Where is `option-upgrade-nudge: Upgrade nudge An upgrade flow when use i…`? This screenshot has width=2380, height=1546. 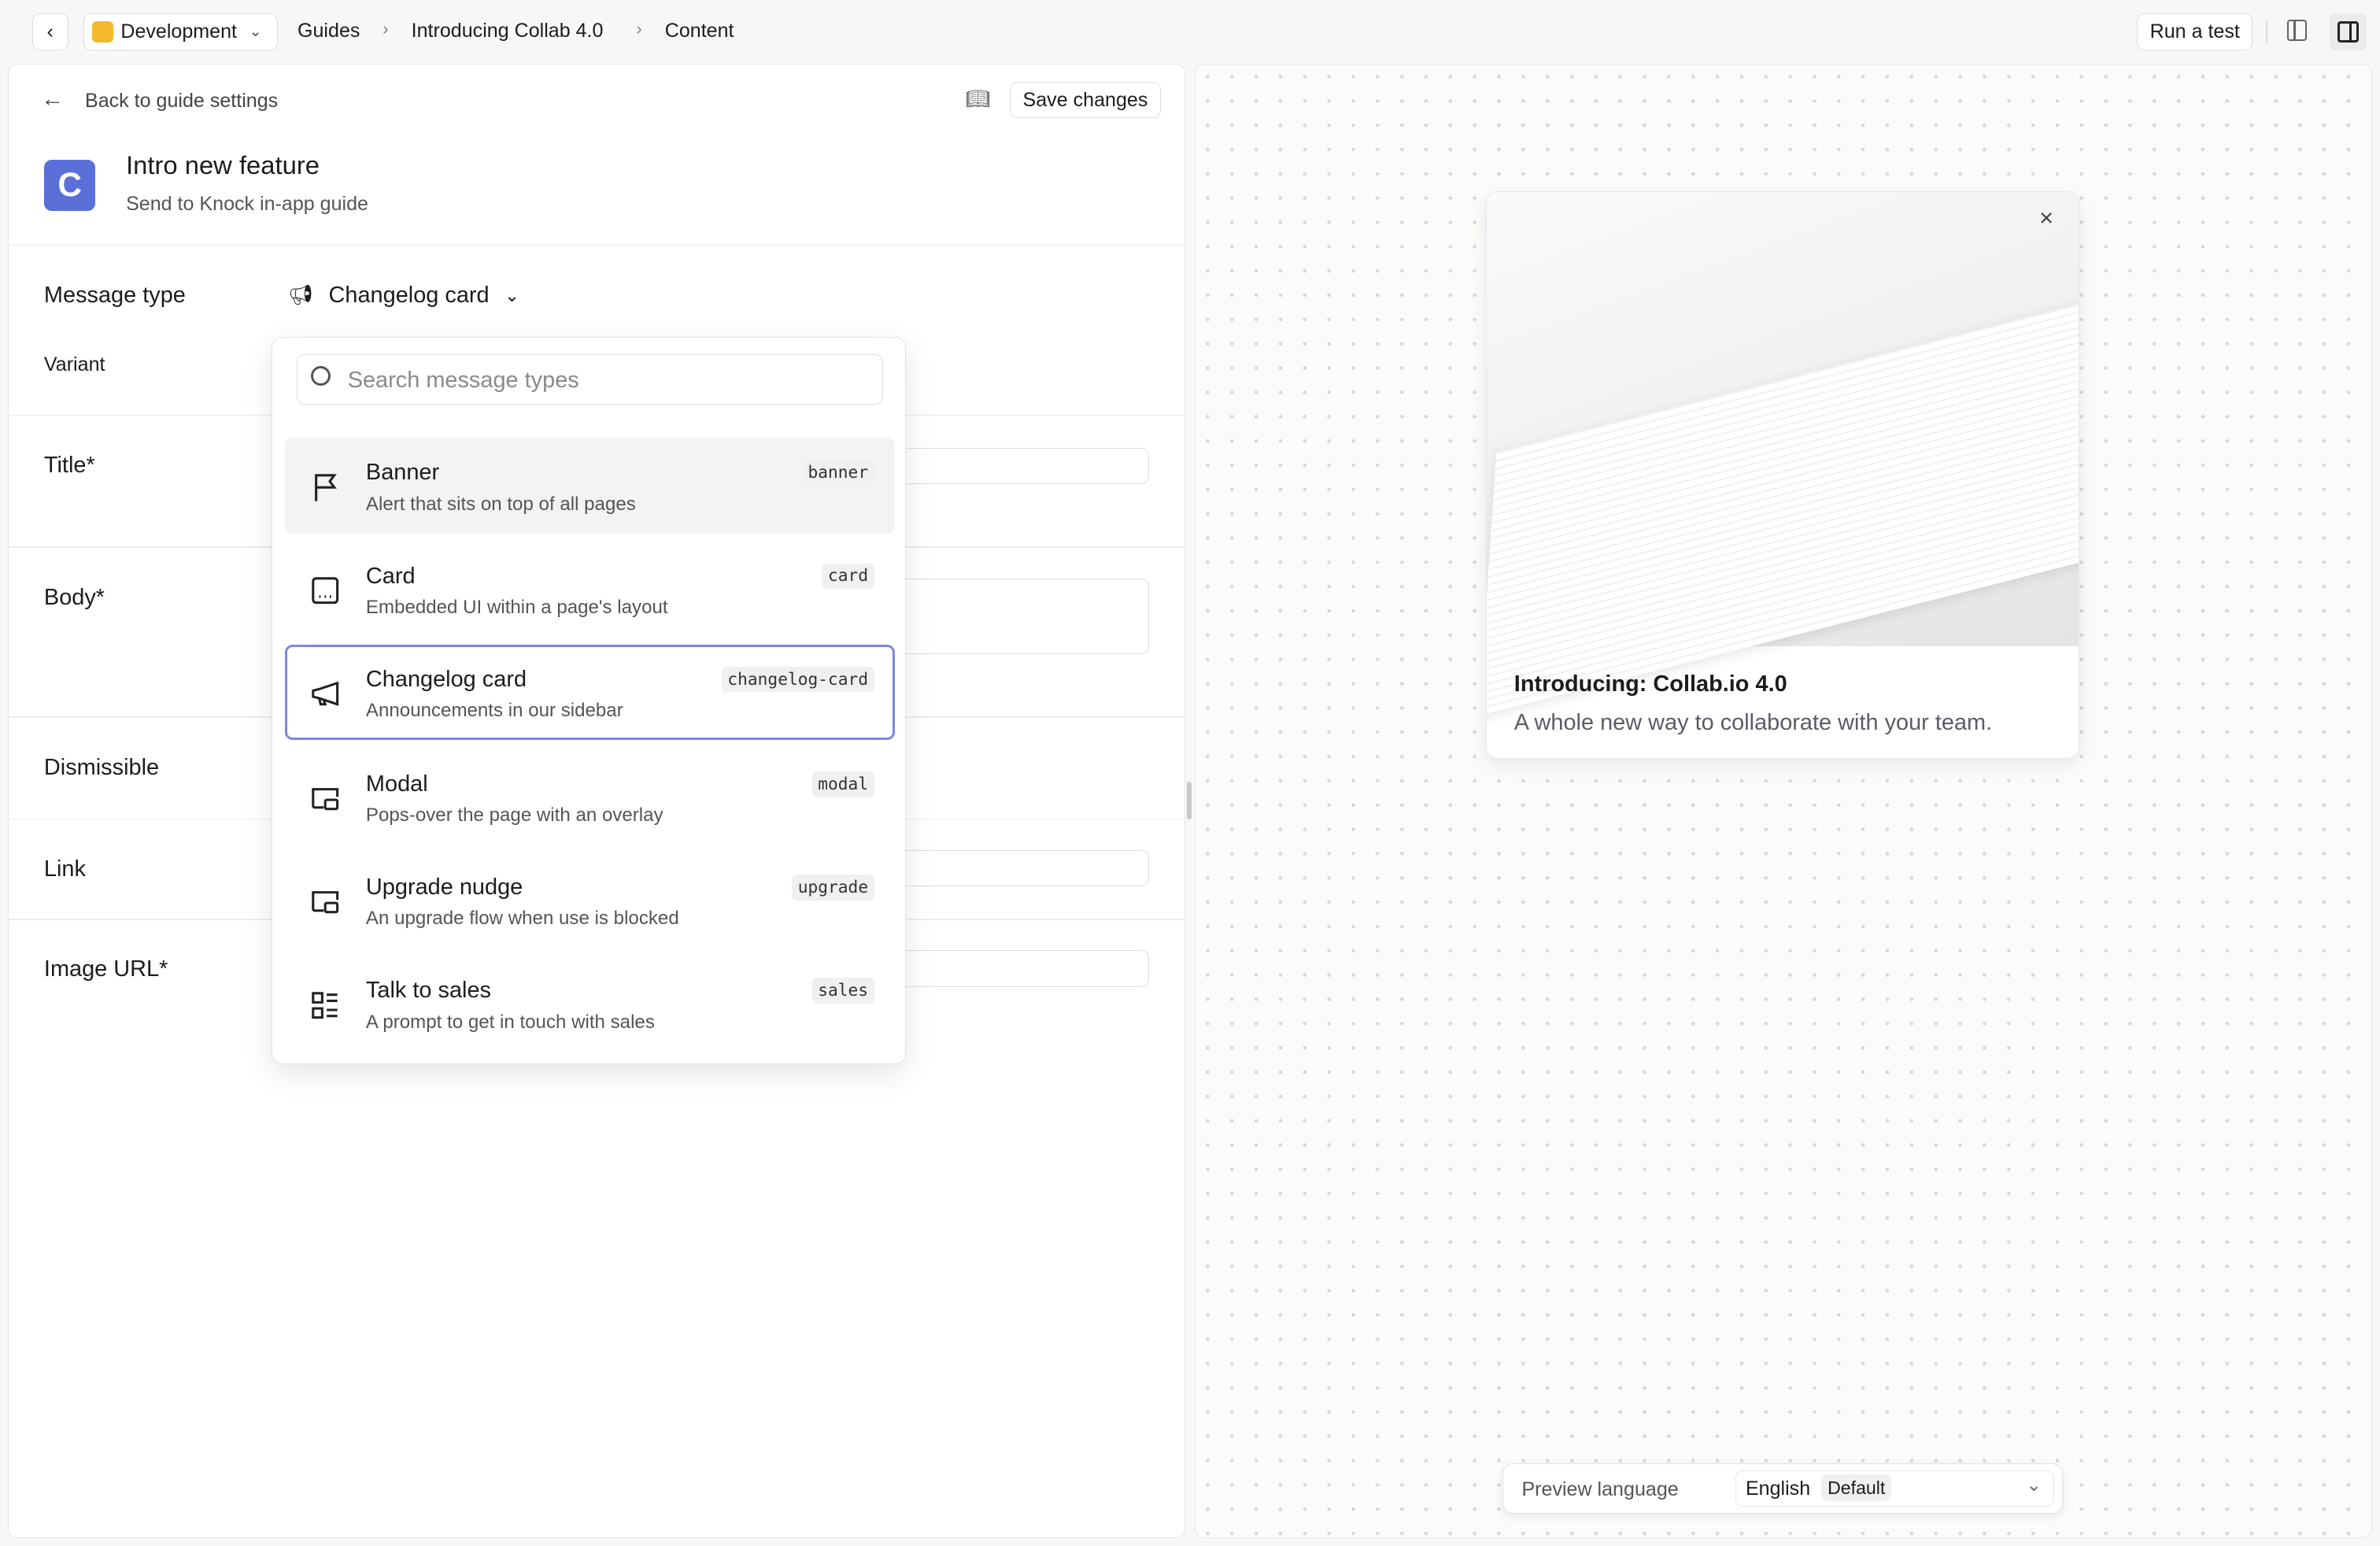 option-upgrade-nudge: Upgrade nudge An upgrade flow when use i… is located at coordinates (590, 901).